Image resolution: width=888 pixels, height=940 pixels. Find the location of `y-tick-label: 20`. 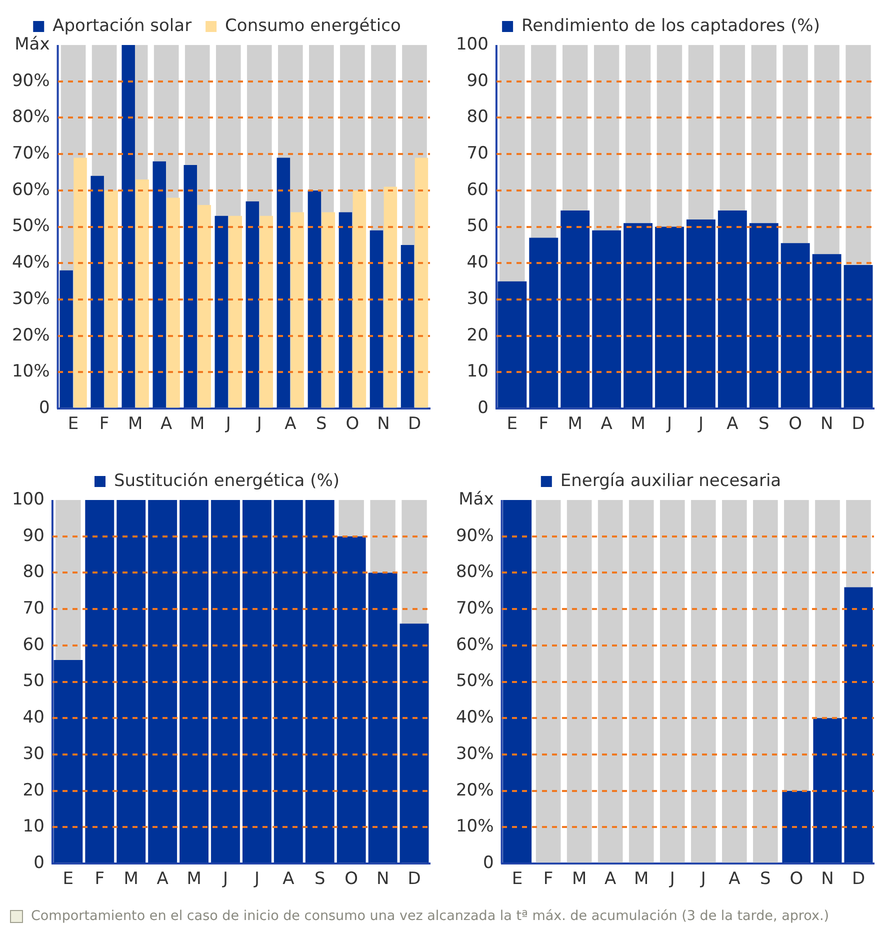

y-tick-label: 20 is located at coordinates (477, 335).